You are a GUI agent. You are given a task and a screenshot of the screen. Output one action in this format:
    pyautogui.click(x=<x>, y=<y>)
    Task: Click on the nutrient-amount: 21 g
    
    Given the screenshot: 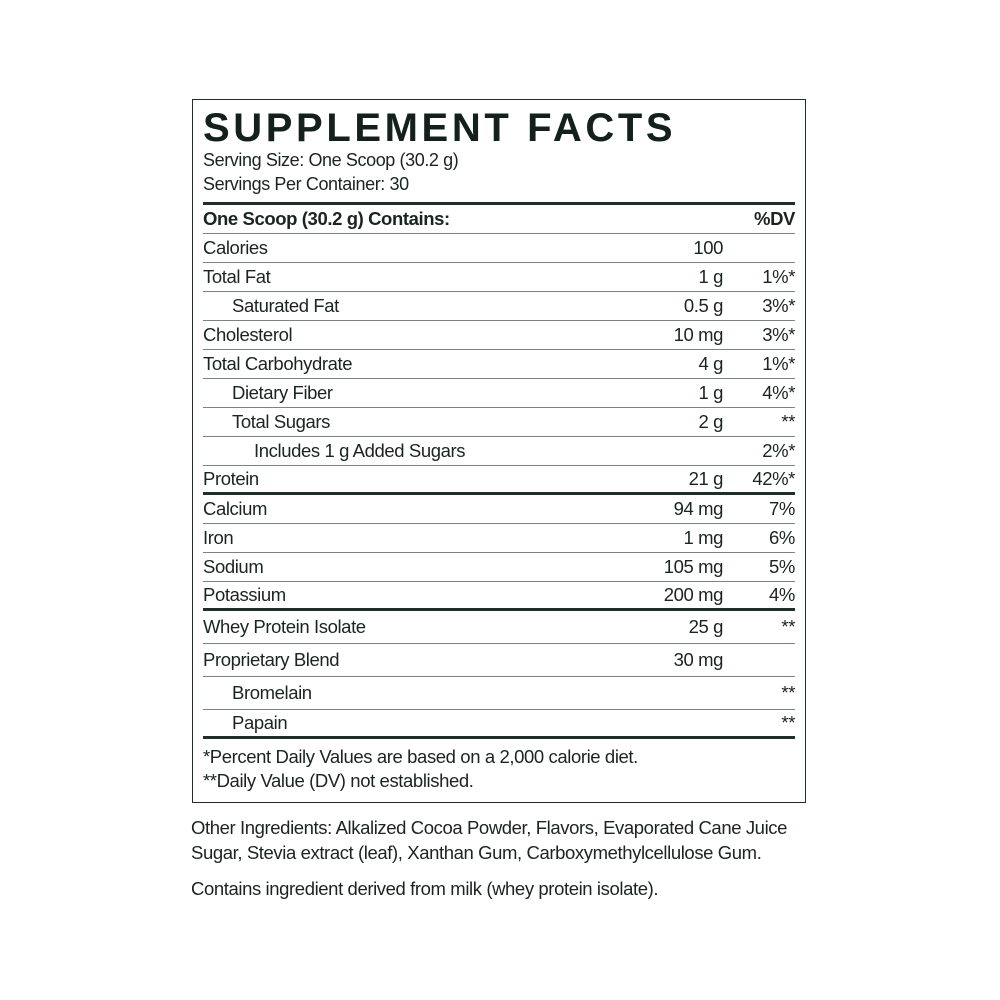 What is the action you would take?
    pyautogui.click(x=706, y=478)
    